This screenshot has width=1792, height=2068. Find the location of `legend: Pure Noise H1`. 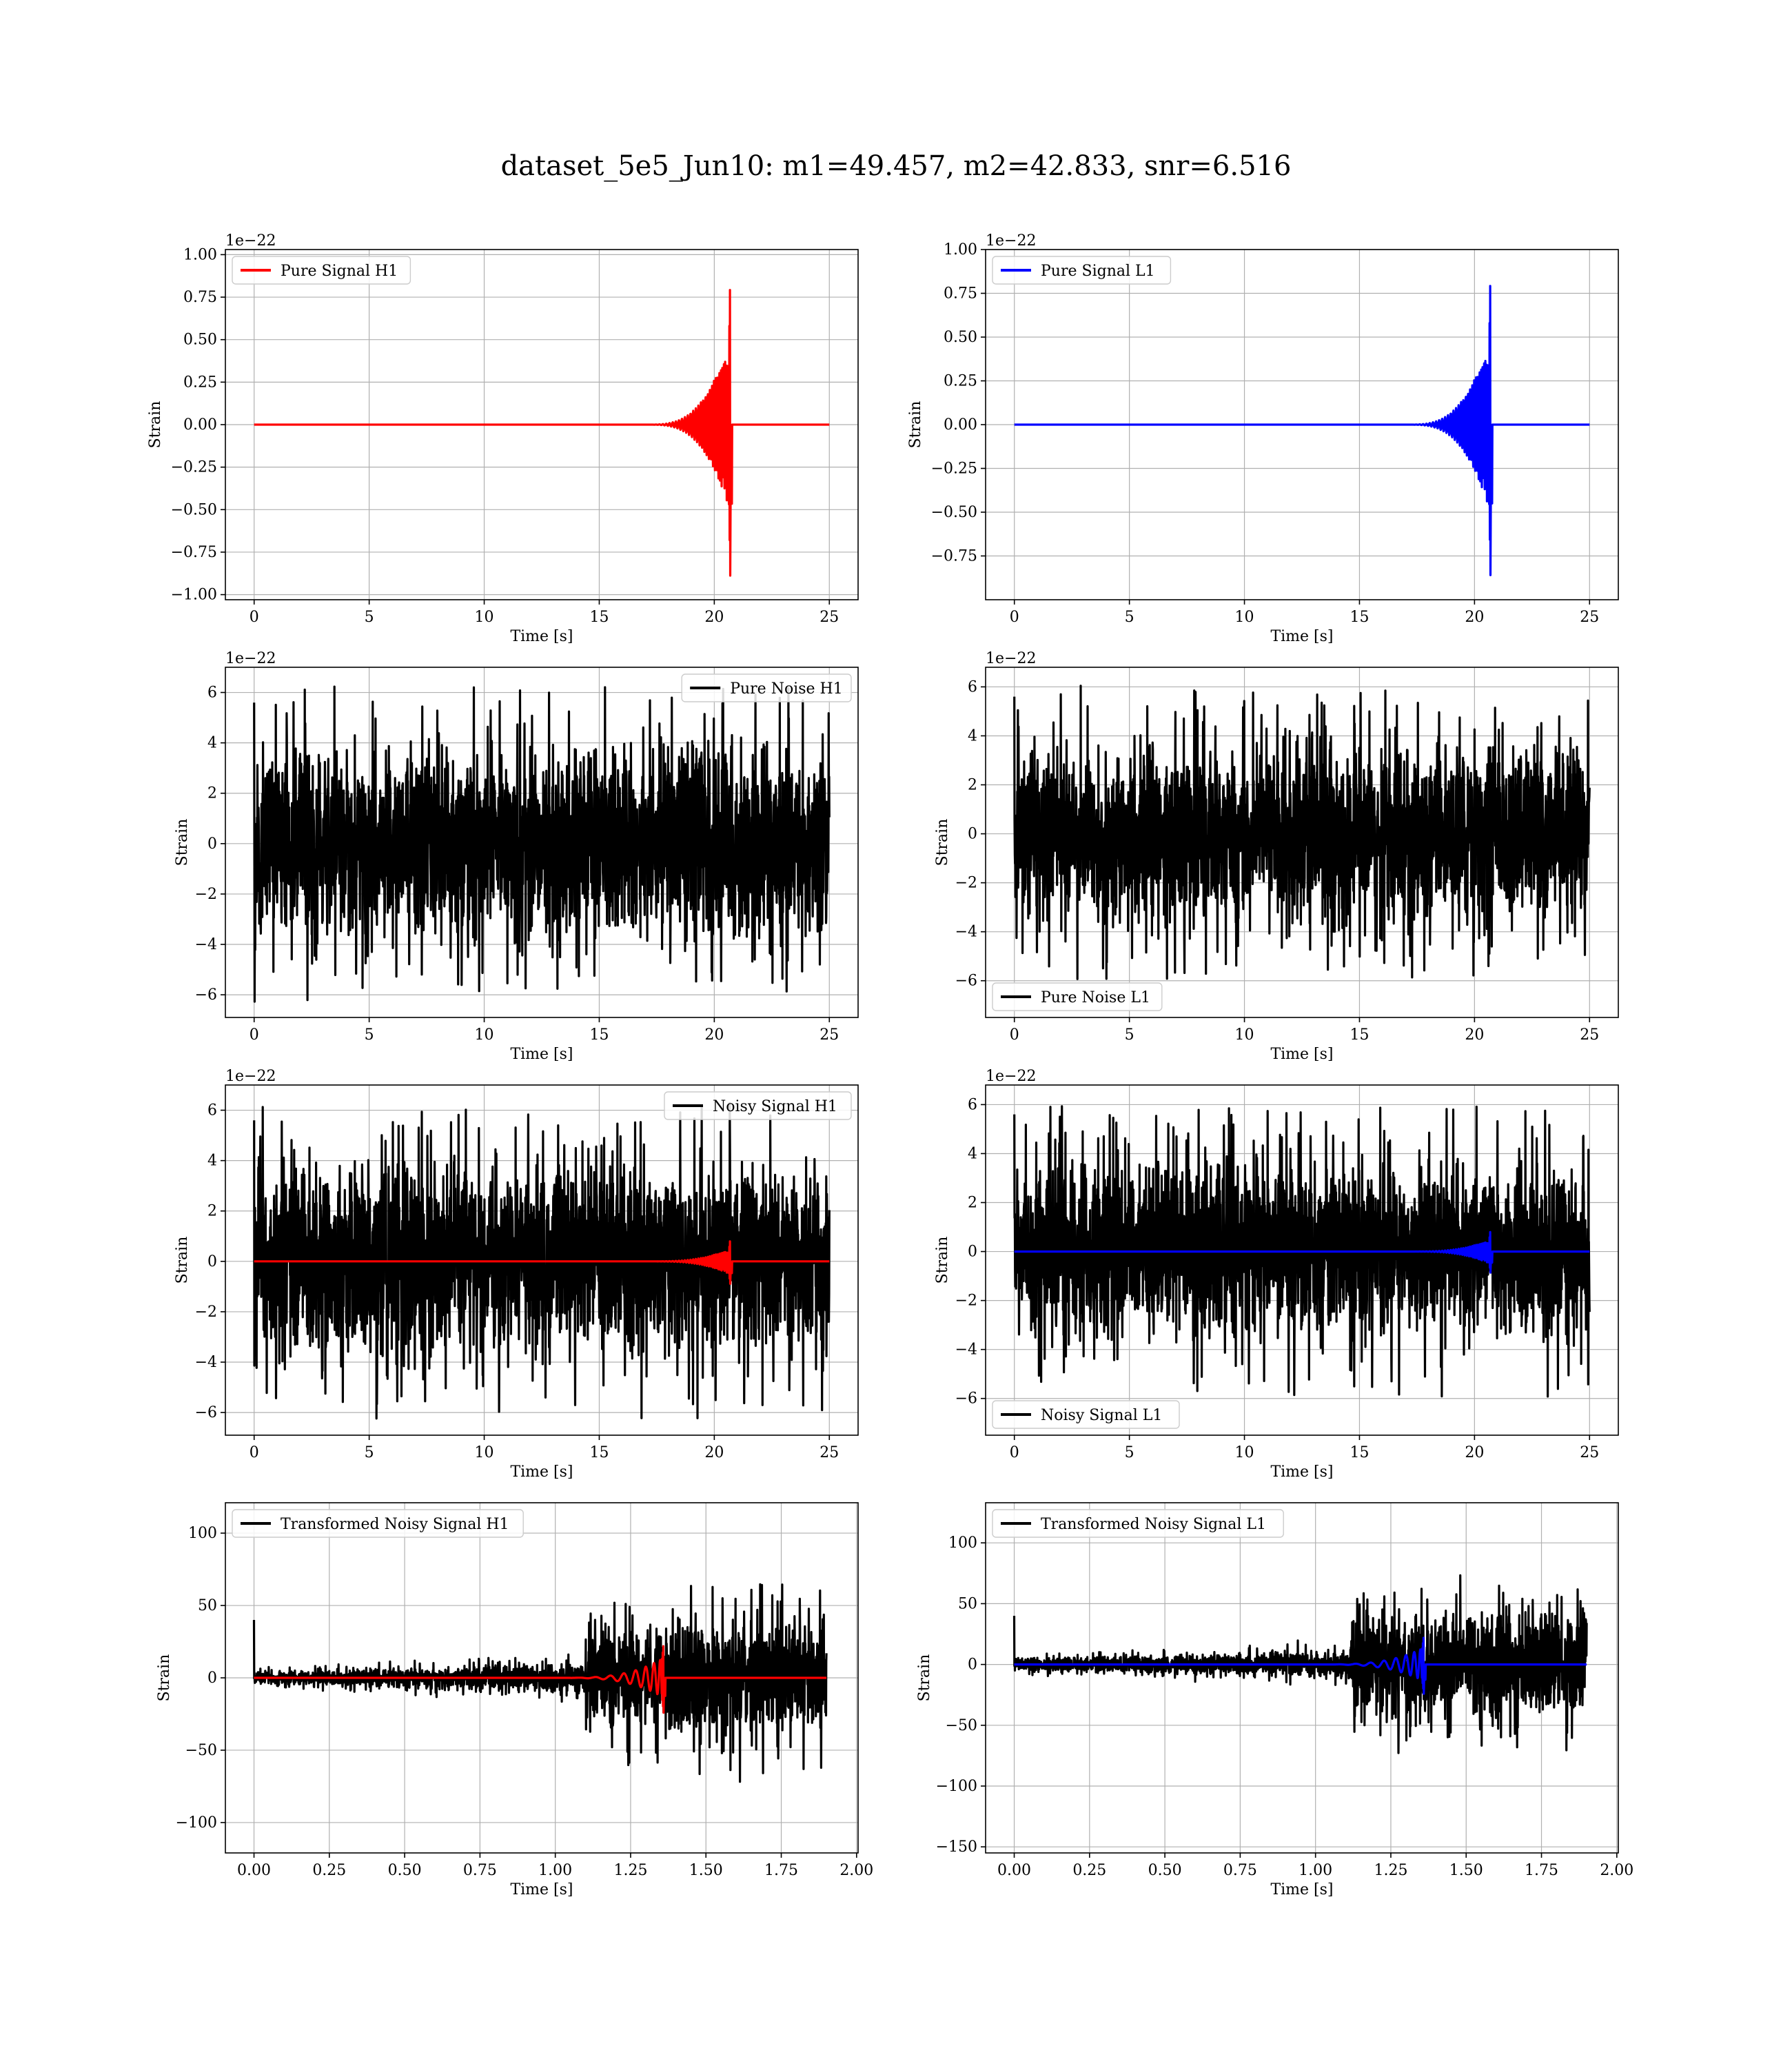

legend: Pure Noise H1 is located at coordinates (766, 687).